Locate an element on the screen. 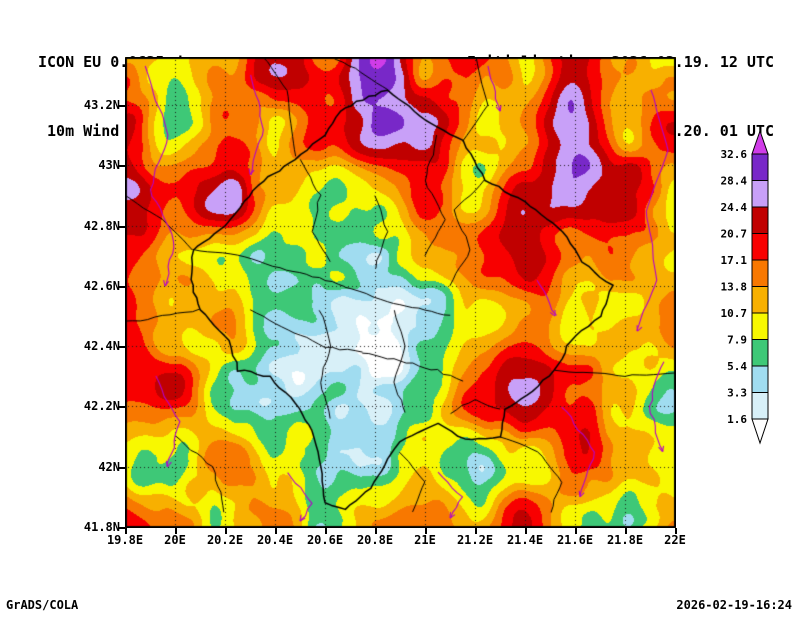  lon-tick-label: 20.4E is located at coordinates (275, 540).